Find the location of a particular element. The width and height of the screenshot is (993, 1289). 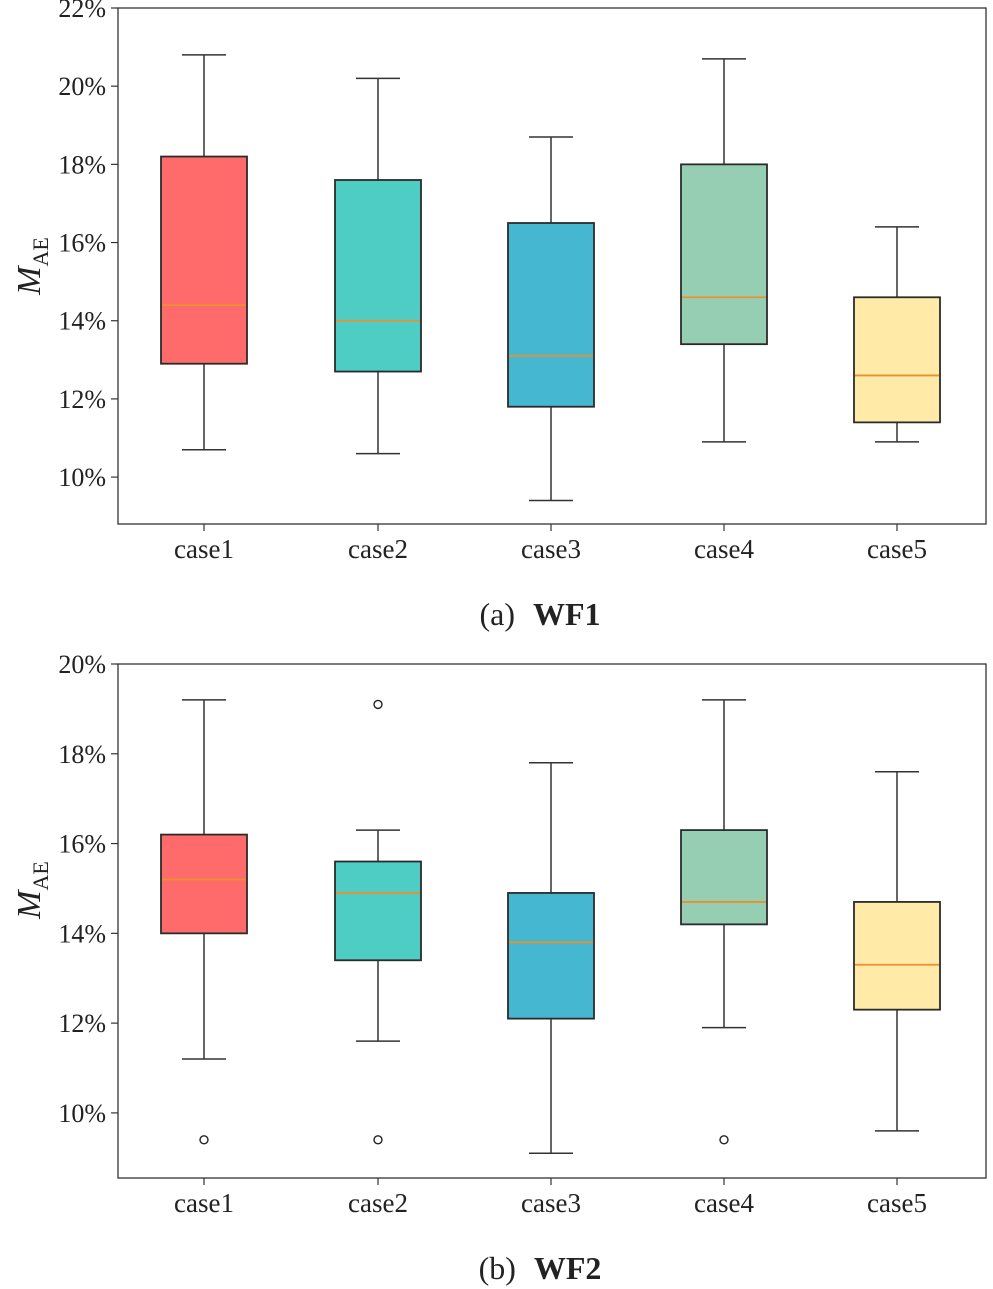

panel-caption: (a) WF1 is located at coordinates (539, 614).